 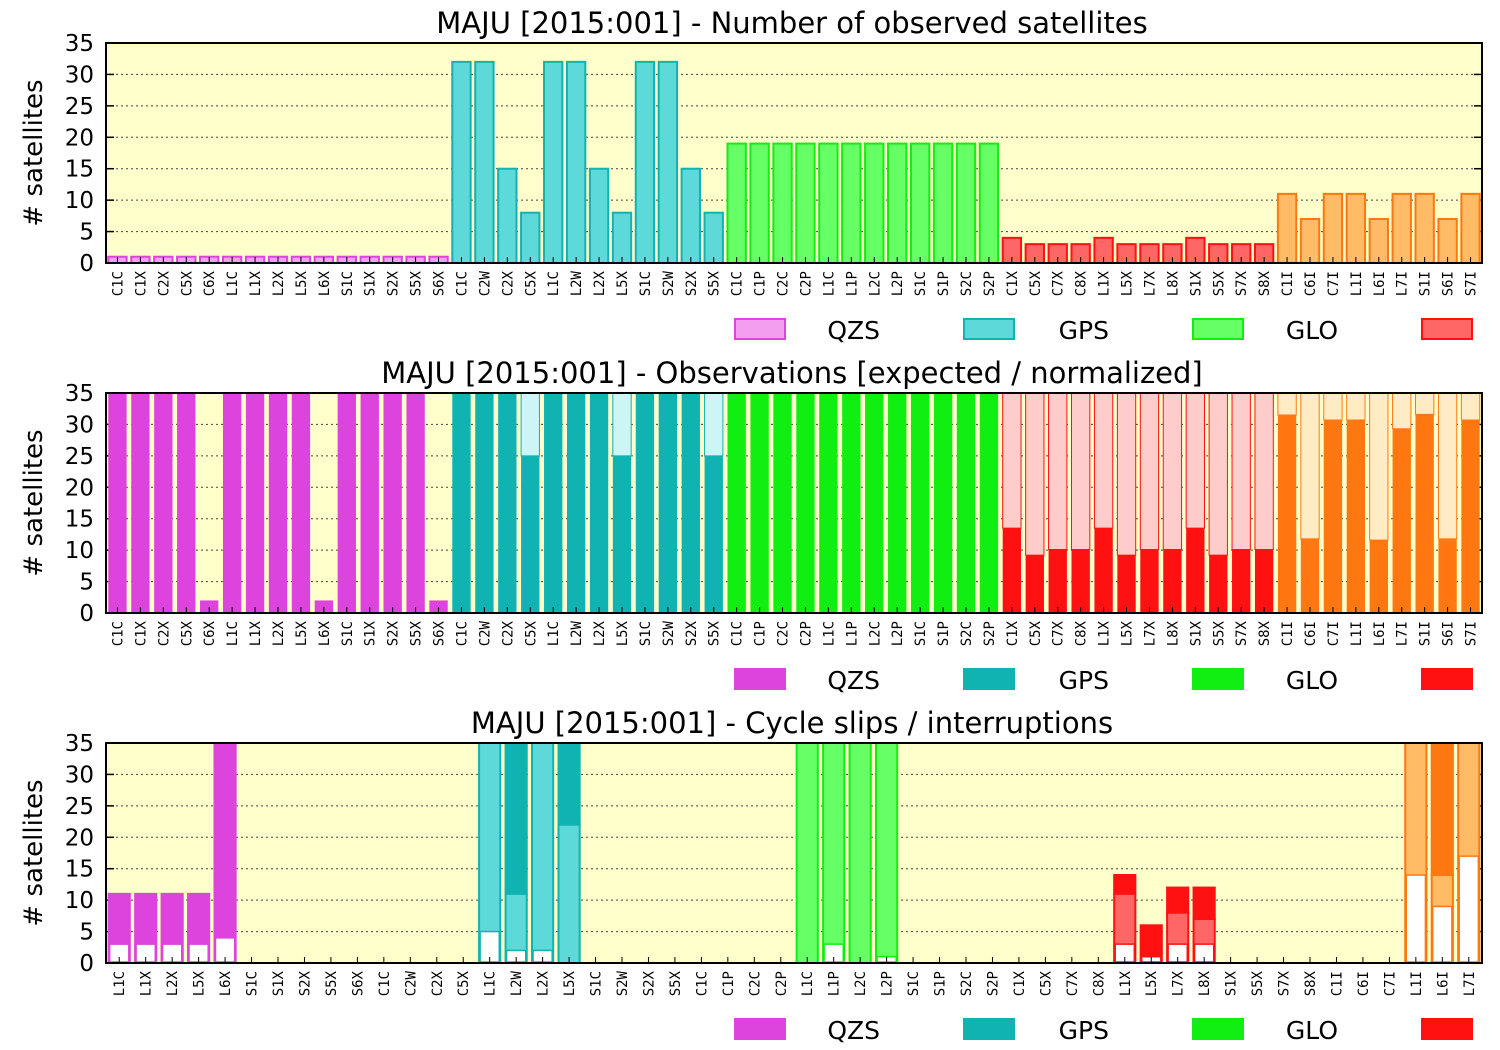 What do you see at coordinates (517, 983) in the screenshot?
I see `x-tick-label: L2W` at bounding box center [517, 983].